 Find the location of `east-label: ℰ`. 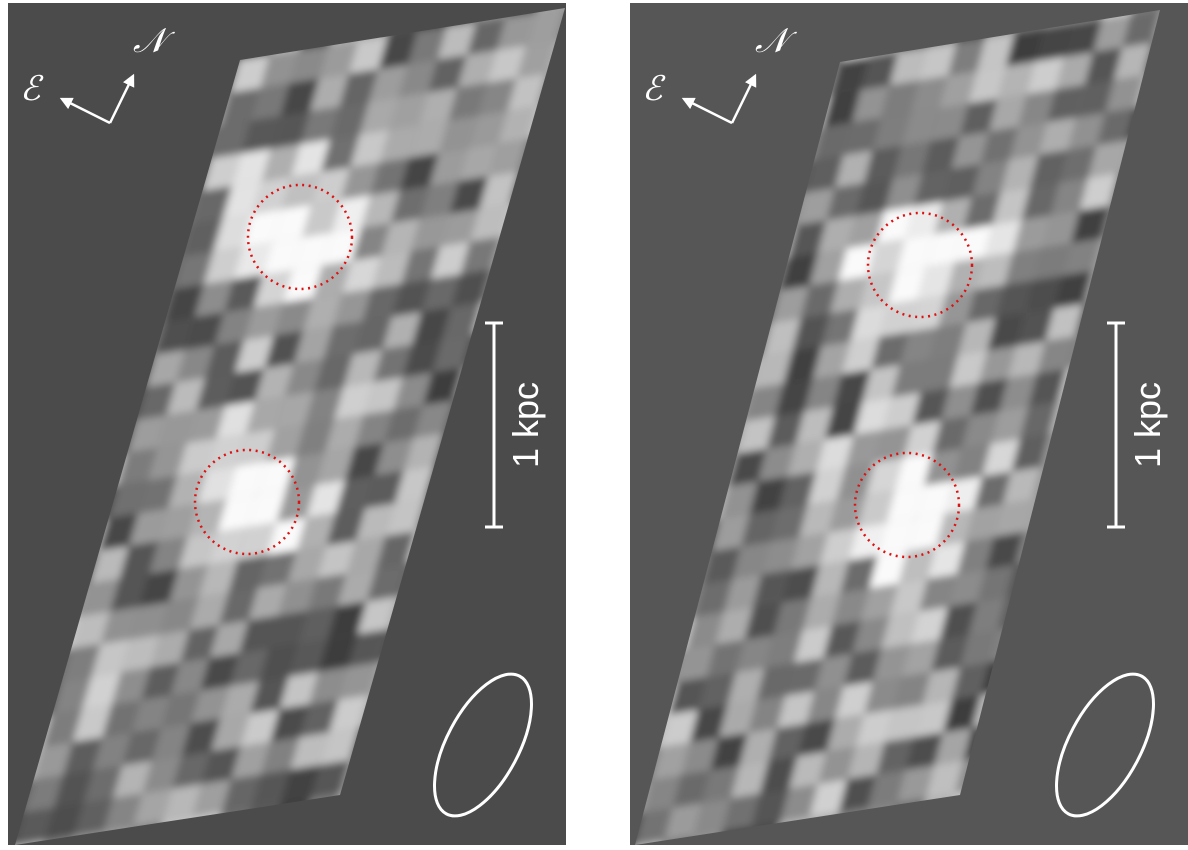

east-label: ℰ is located at coordinates (32, 89).